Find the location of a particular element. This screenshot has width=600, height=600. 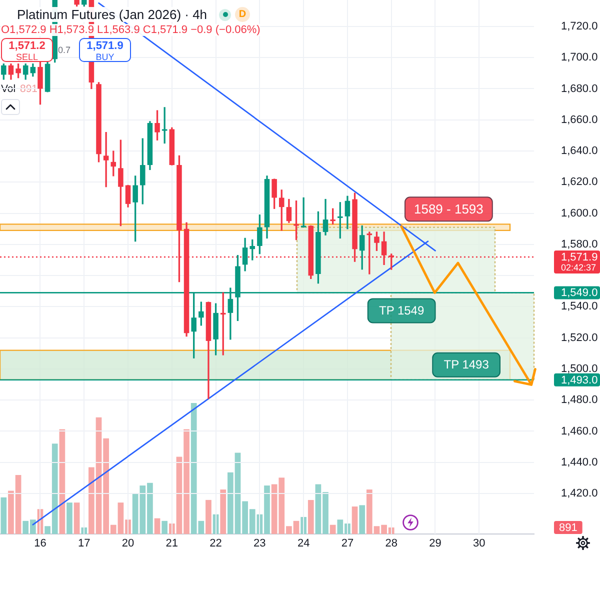

buy-button: 1,571.9 BUY is located at coordinates (105, 50).